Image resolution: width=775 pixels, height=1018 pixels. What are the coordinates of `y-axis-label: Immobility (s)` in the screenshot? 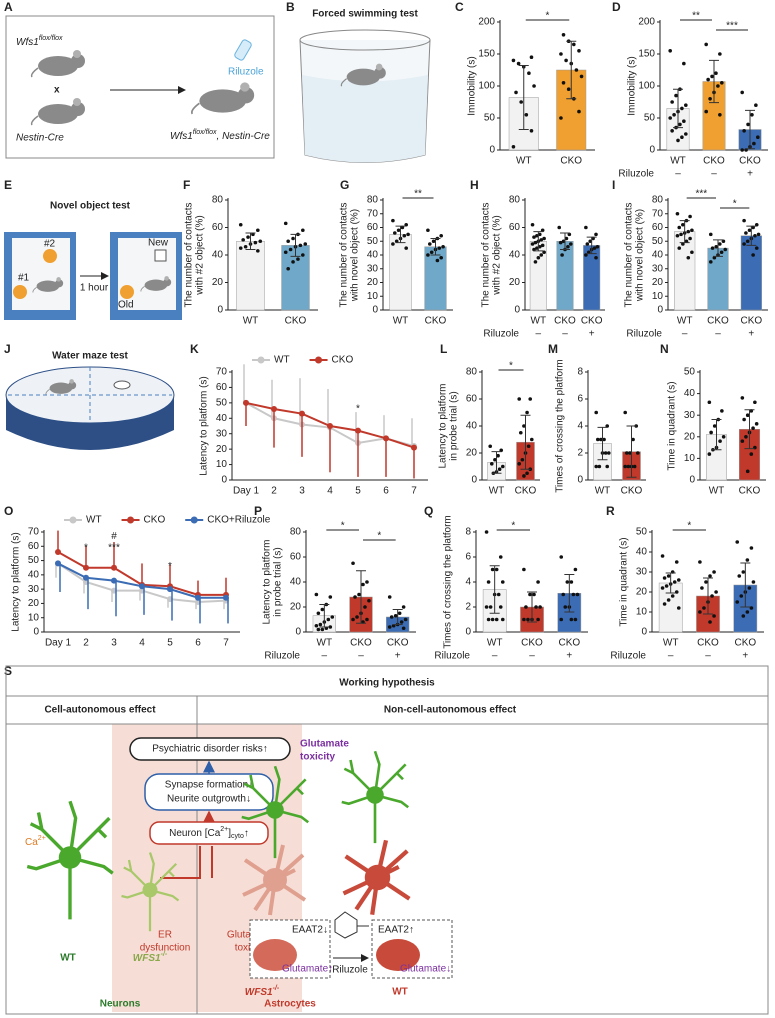 It's located at (472, 85).